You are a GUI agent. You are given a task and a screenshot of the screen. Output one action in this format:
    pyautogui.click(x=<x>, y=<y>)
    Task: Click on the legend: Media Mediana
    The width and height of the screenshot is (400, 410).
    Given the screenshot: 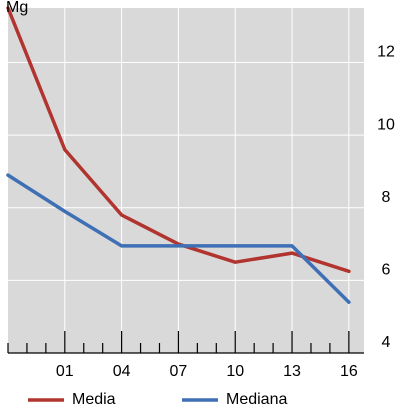 What is the action you would take?
    pyautogui.click(x=157, y=399)
    